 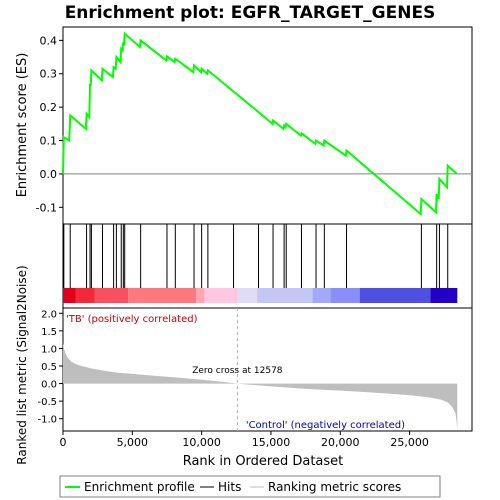 What do you see at coordinates (22, 125) in the screenshot?
I see `es-y-axis-label: Enrichment score (ES)` at bounding box center [22, 125].